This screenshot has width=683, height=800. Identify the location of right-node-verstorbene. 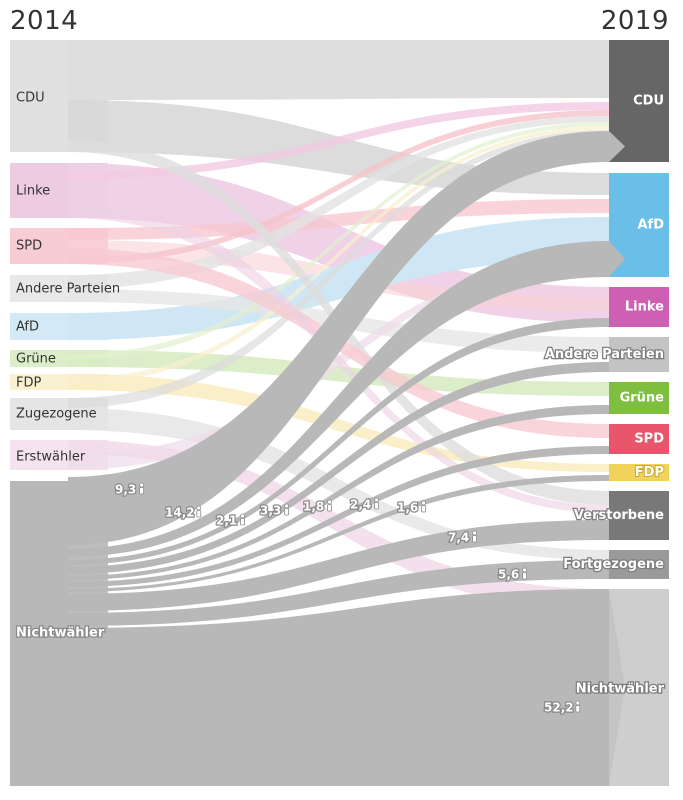
(639, 515).